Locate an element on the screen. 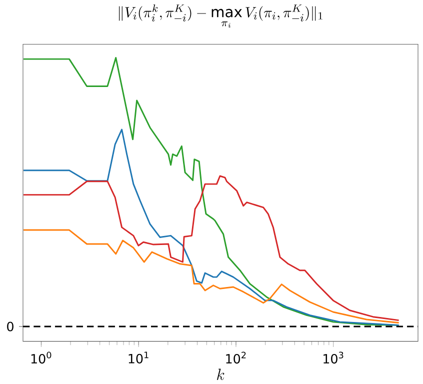 This screenshot has width=423, height=384. chart-title: $\|V_i(\pi_i^k, \pi_{-i}^K) - \max\limits_{\pi_i} V_i(\pi_i, \pi_{-i}^K)\|_1$ is located at coordinates (220, 16).